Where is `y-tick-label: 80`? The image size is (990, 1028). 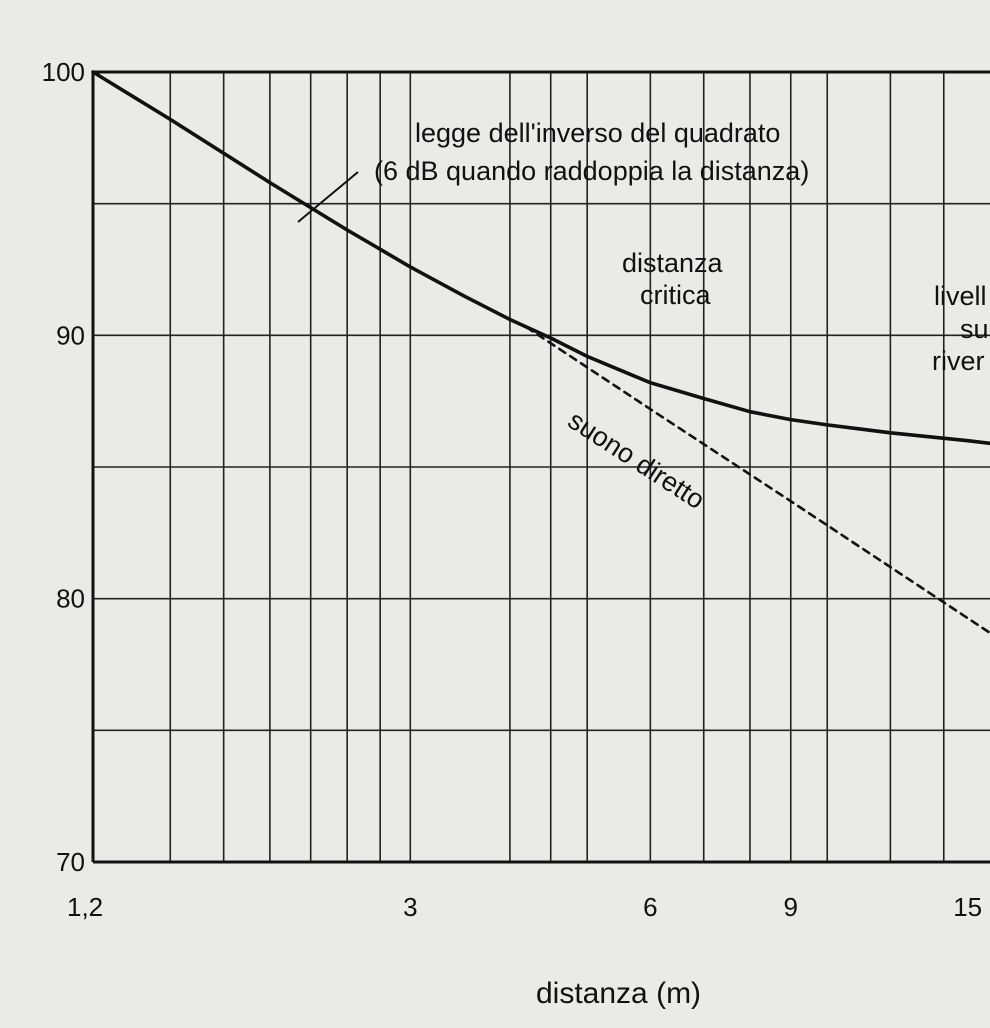
y-tick-label: 80 is located at coordinates (70, 599).